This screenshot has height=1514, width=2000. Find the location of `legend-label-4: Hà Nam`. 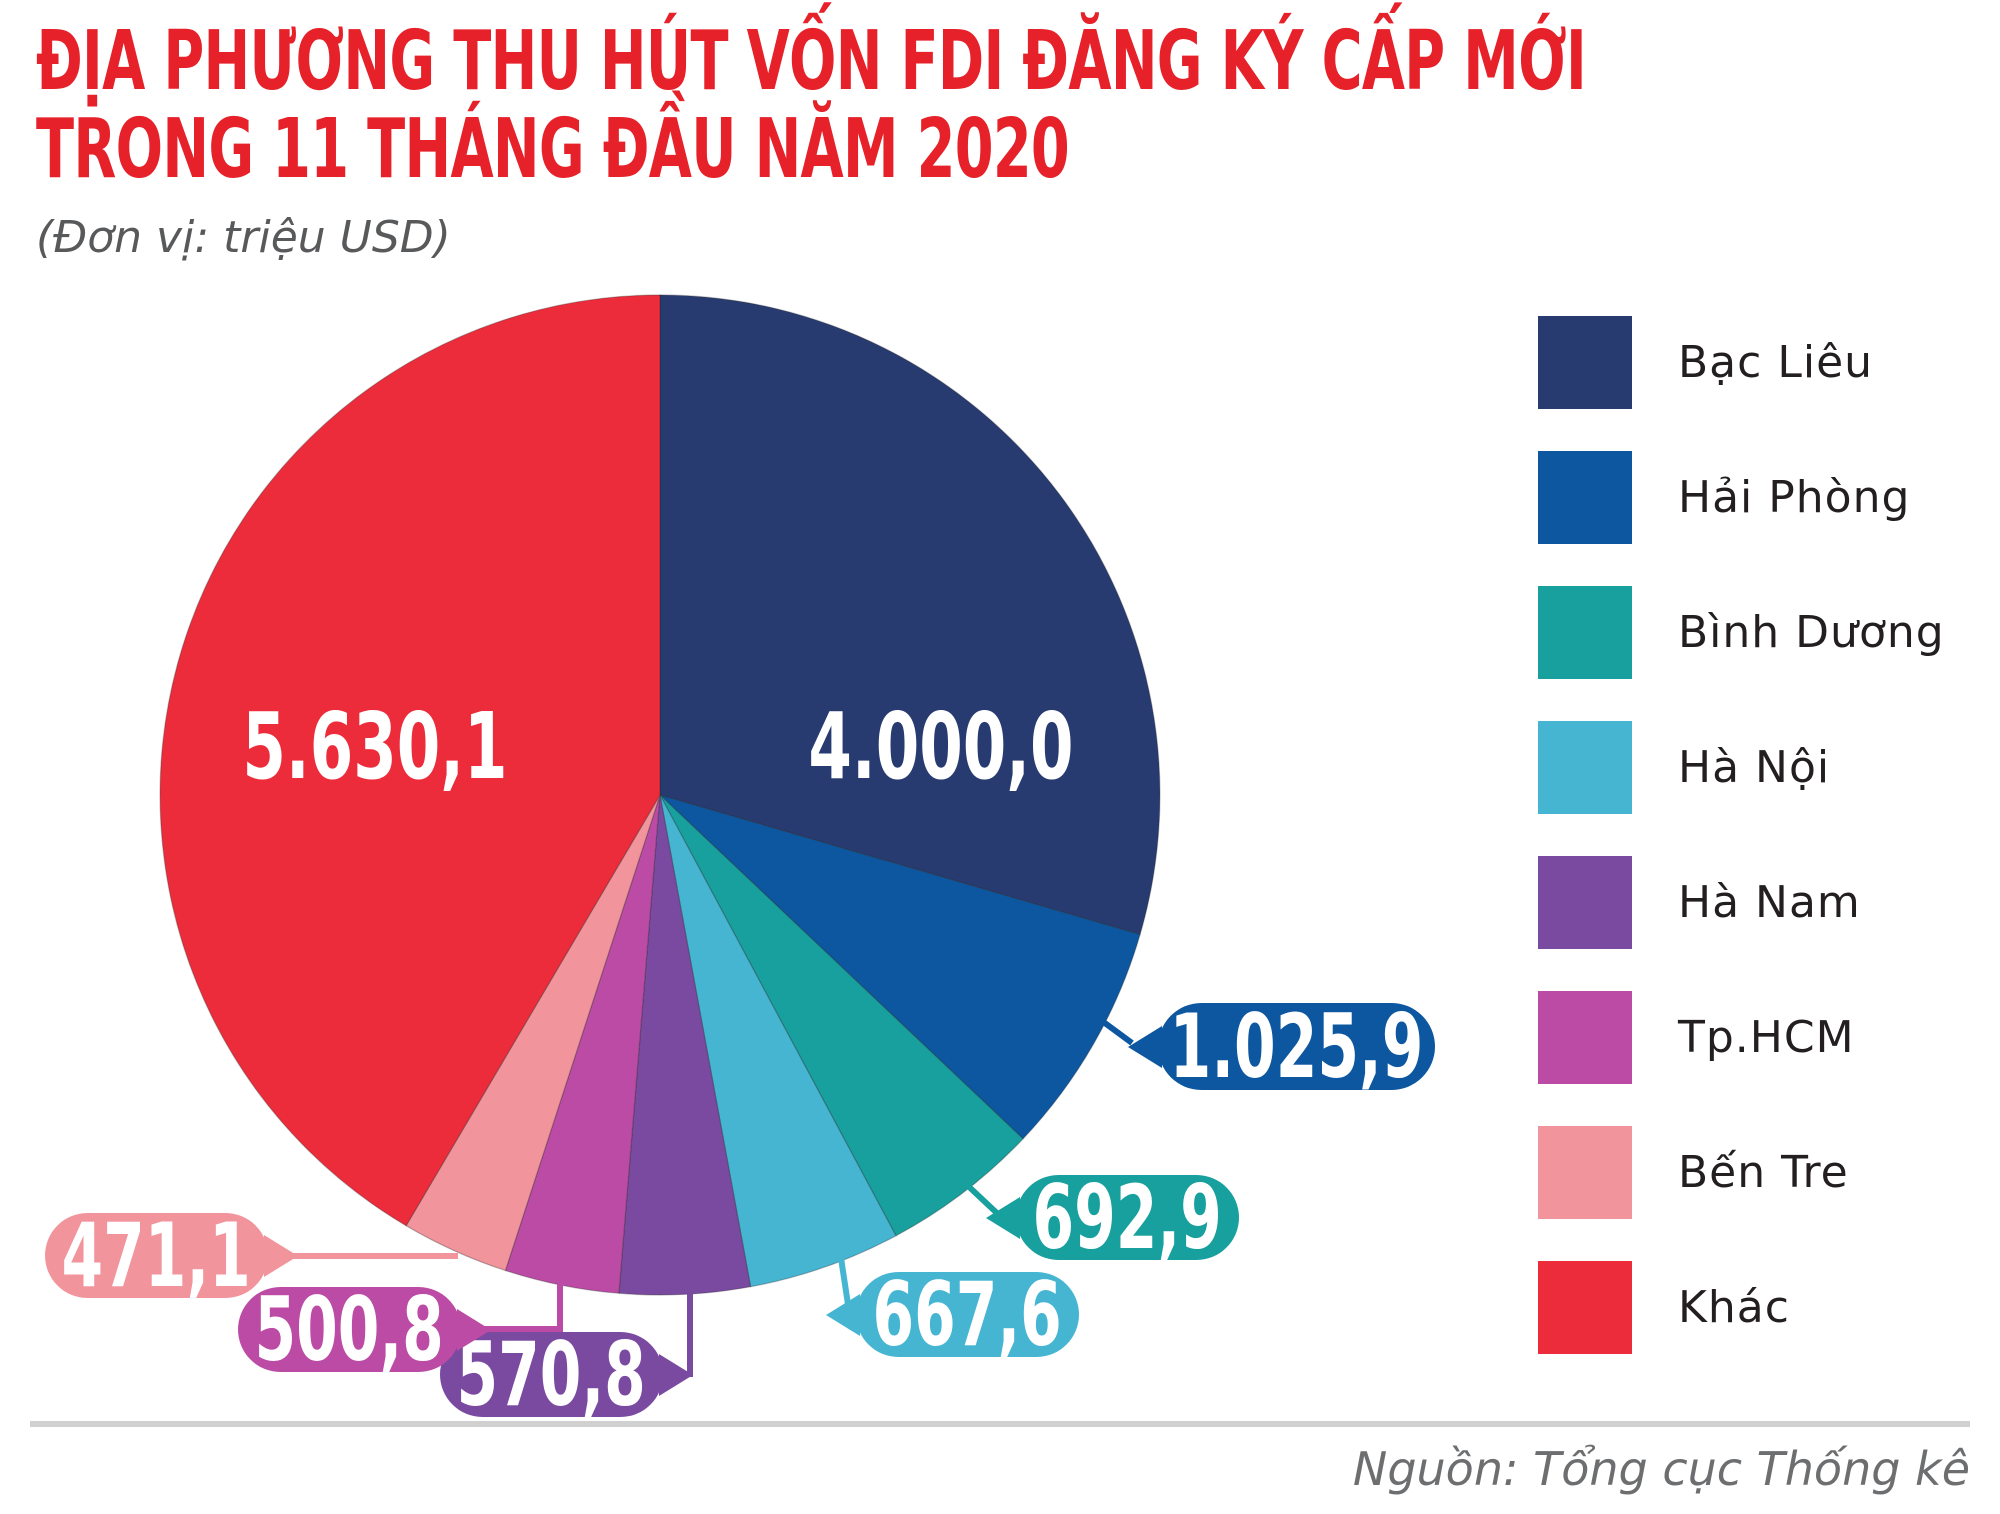

legend-label-4: Hà Nam is located at coordinates (1769, 902).